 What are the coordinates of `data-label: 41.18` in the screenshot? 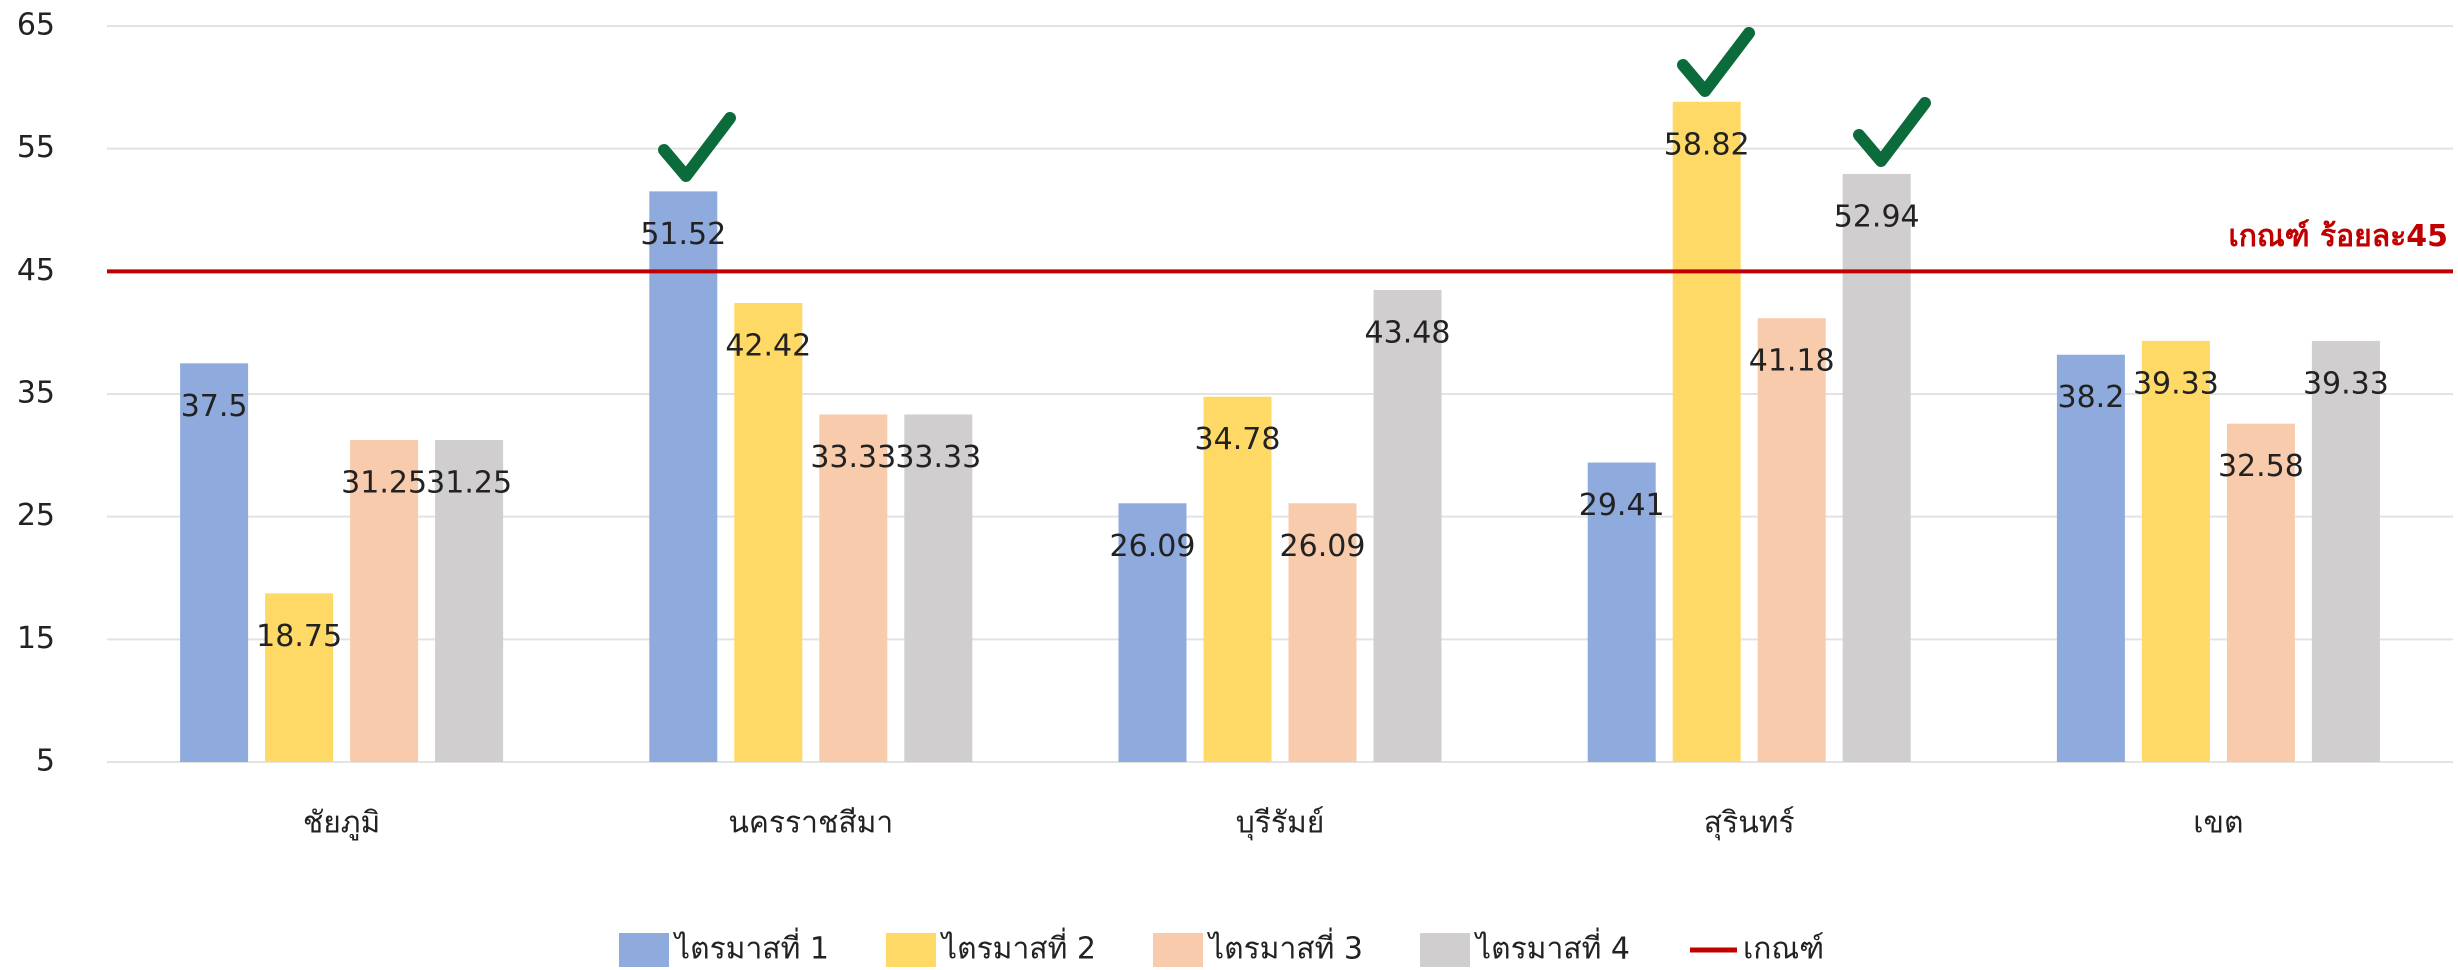 It's located at (1792, 361).